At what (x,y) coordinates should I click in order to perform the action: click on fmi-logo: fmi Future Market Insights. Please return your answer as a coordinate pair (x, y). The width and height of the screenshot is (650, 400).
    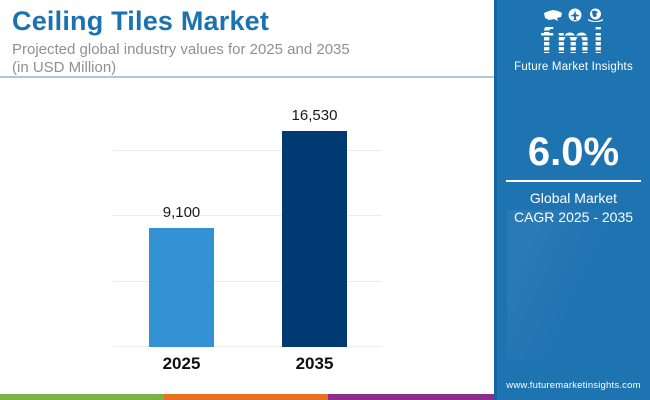
    Looking at the image, I should click on (573, 40).